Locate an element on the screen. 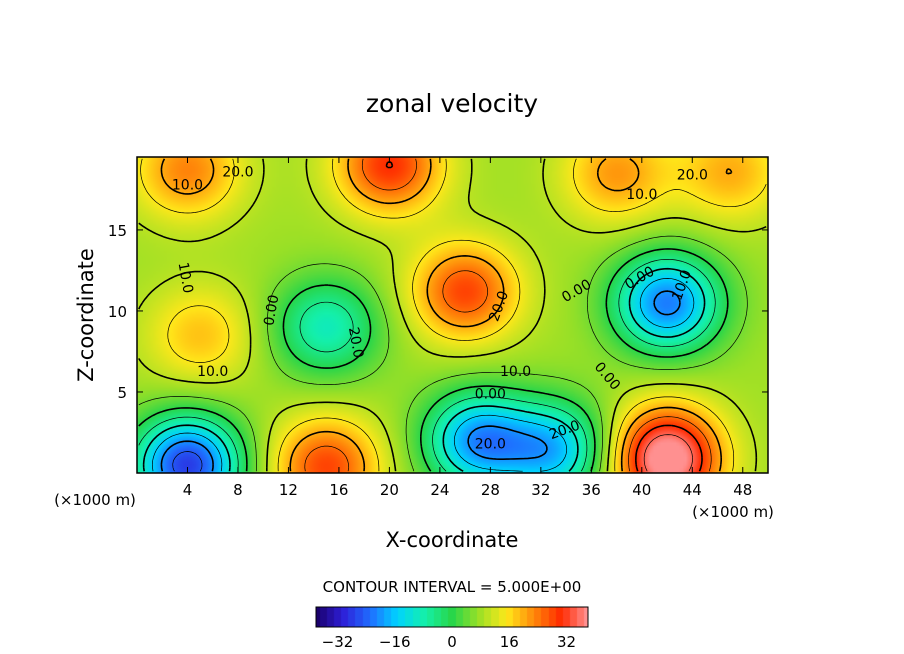  x-tick-label: 48 is located at coordinates (742, 490).